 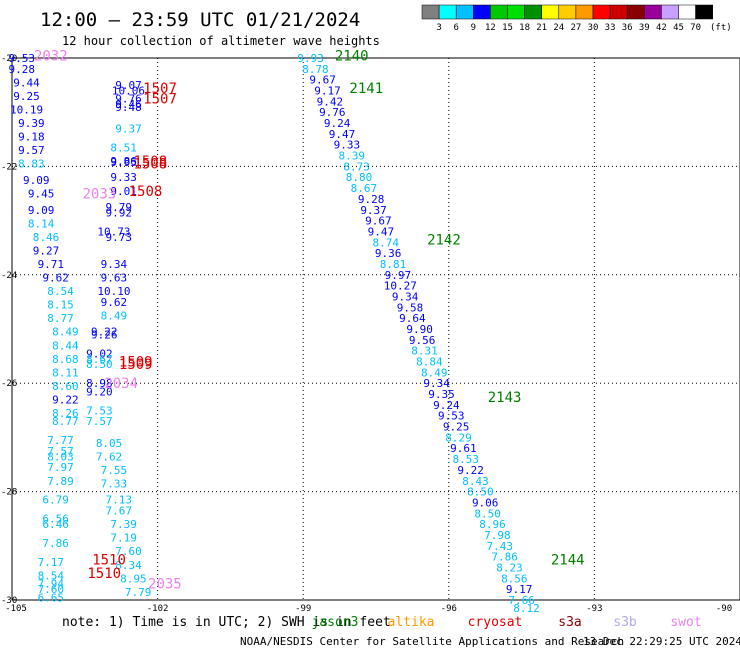 I want to click on pass-label: 1510, so click(x=104, y=574).